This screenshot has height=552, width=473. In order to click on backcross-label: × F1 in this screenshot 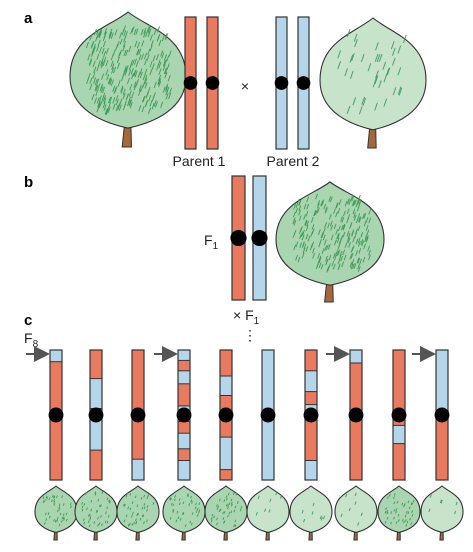, I will do `click(246, 317)`.